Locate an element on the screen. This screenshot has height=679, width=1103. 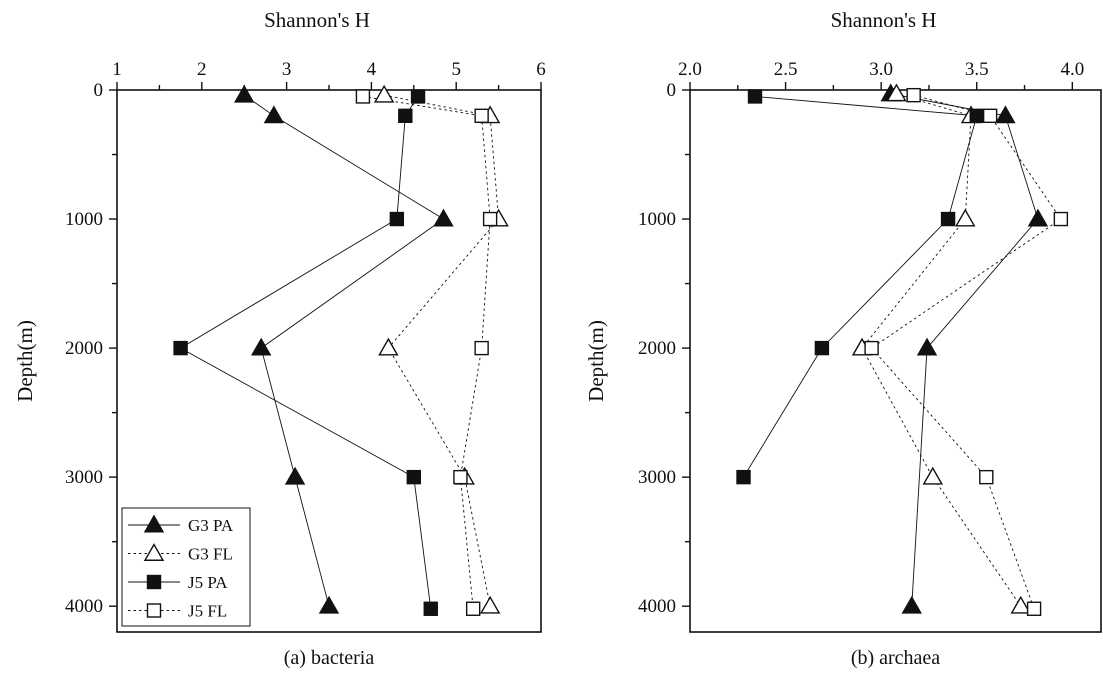
legend-label: G3 PA is located at coordinates (211, 525).